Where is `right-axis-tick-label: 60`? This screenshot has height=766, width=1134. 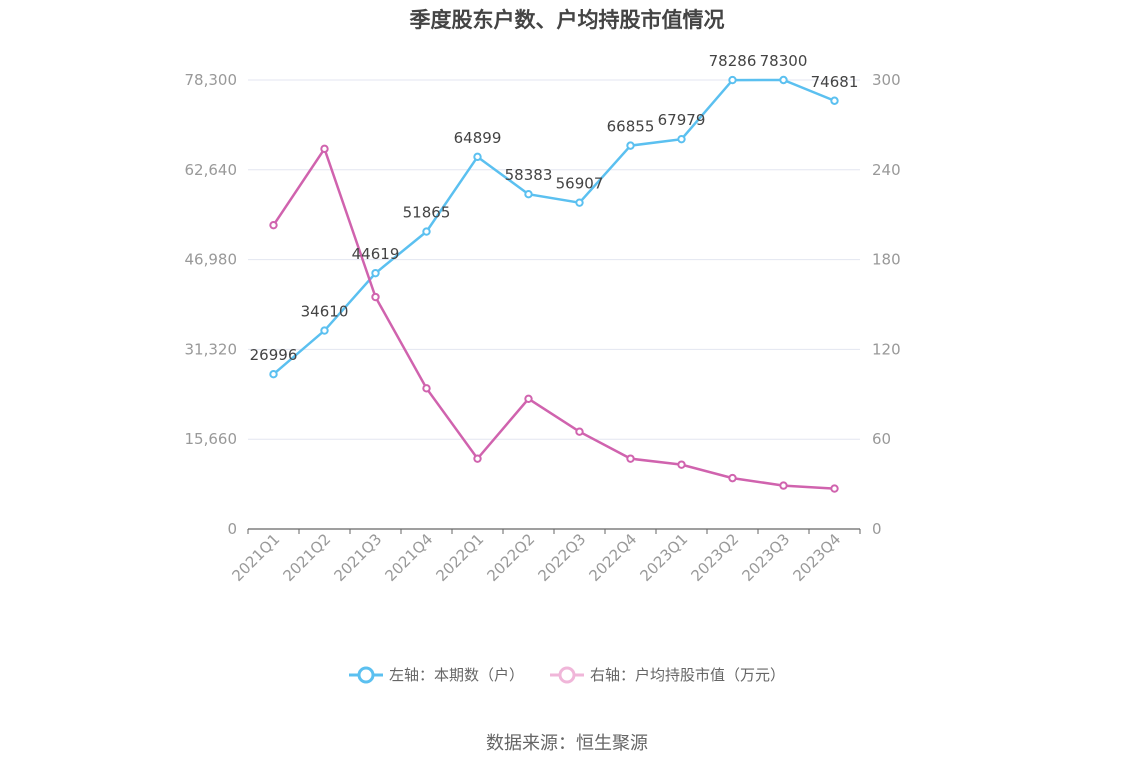
right-axis-tick-label: 60 is located at coordinates (881, 439).